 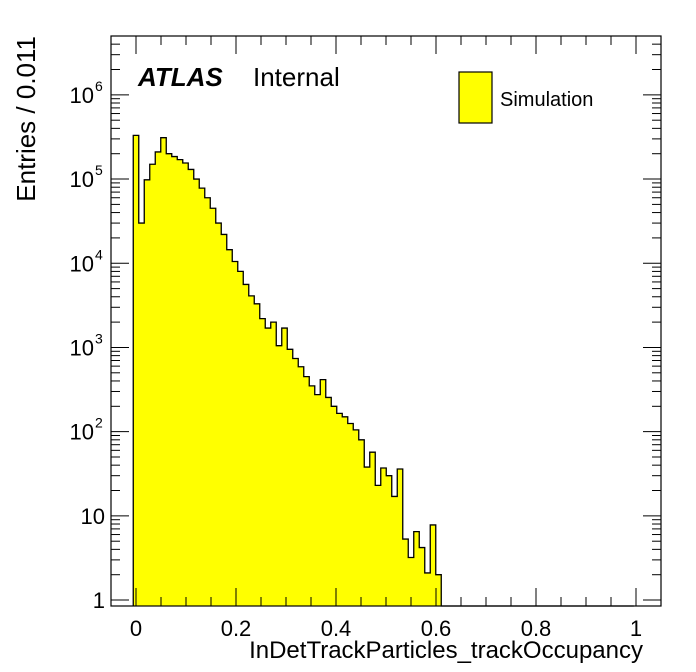 I want to click on x-tick-label: 0.8, so click(x=536, y=628).